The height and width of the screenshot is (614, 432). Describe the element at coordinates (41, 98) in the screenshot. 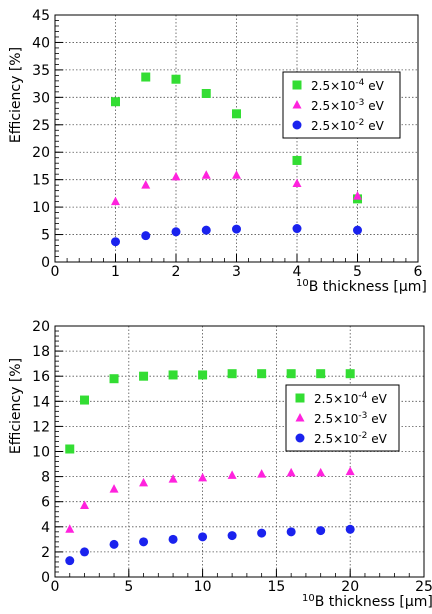

I see `y-tick-label: 30` at that location.